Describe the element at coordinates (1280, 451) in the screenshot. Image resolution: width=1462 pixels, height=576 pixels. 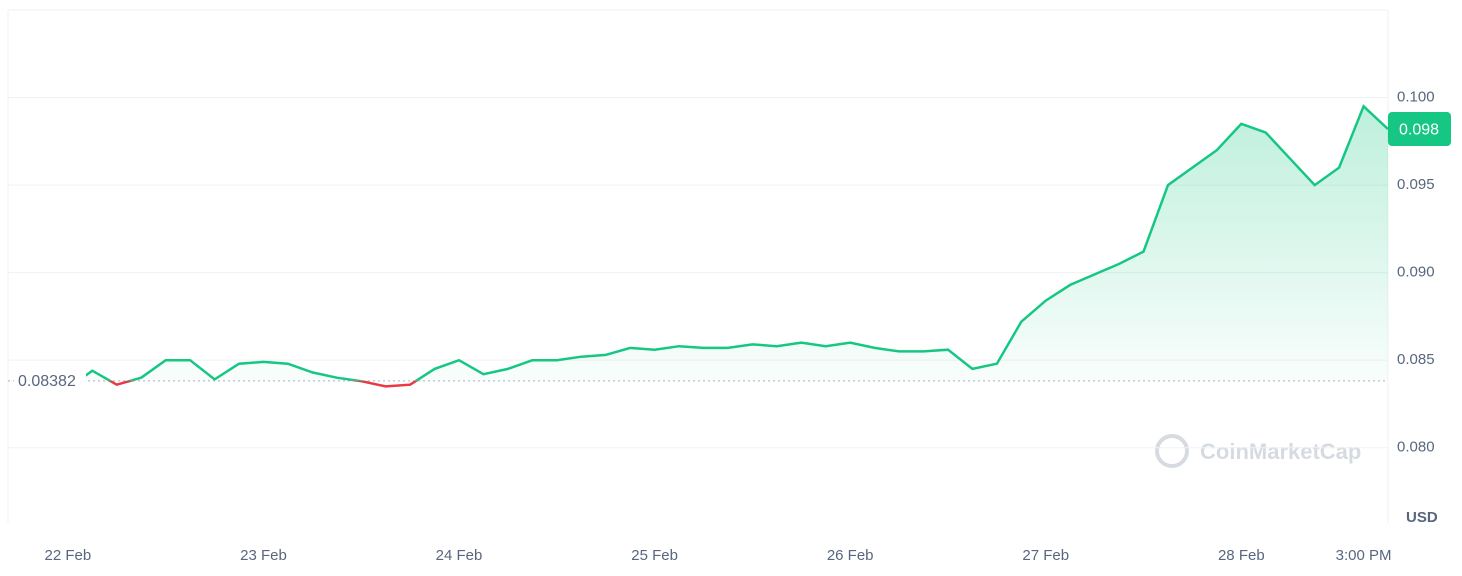
I see `watermark-text: CoinMarketCap` at that location.